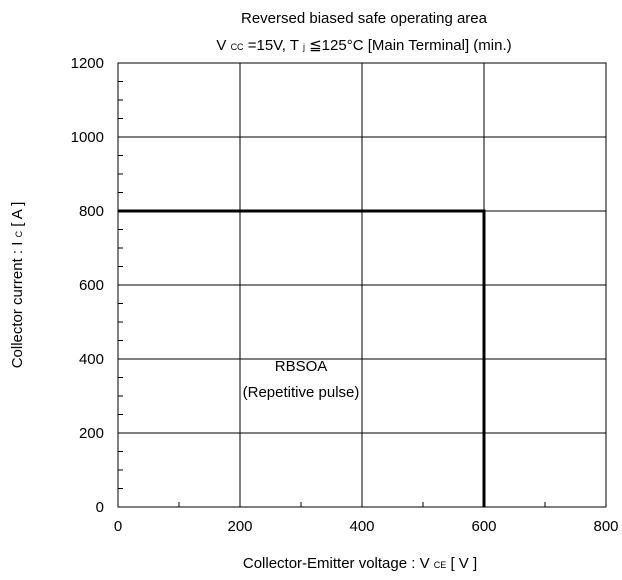 Image resolution: width=622 pixels, height=580 pixels. Describe the element at coordinates (303, 47) in the screenshot. I see `title-t-subscript: j` at that location.